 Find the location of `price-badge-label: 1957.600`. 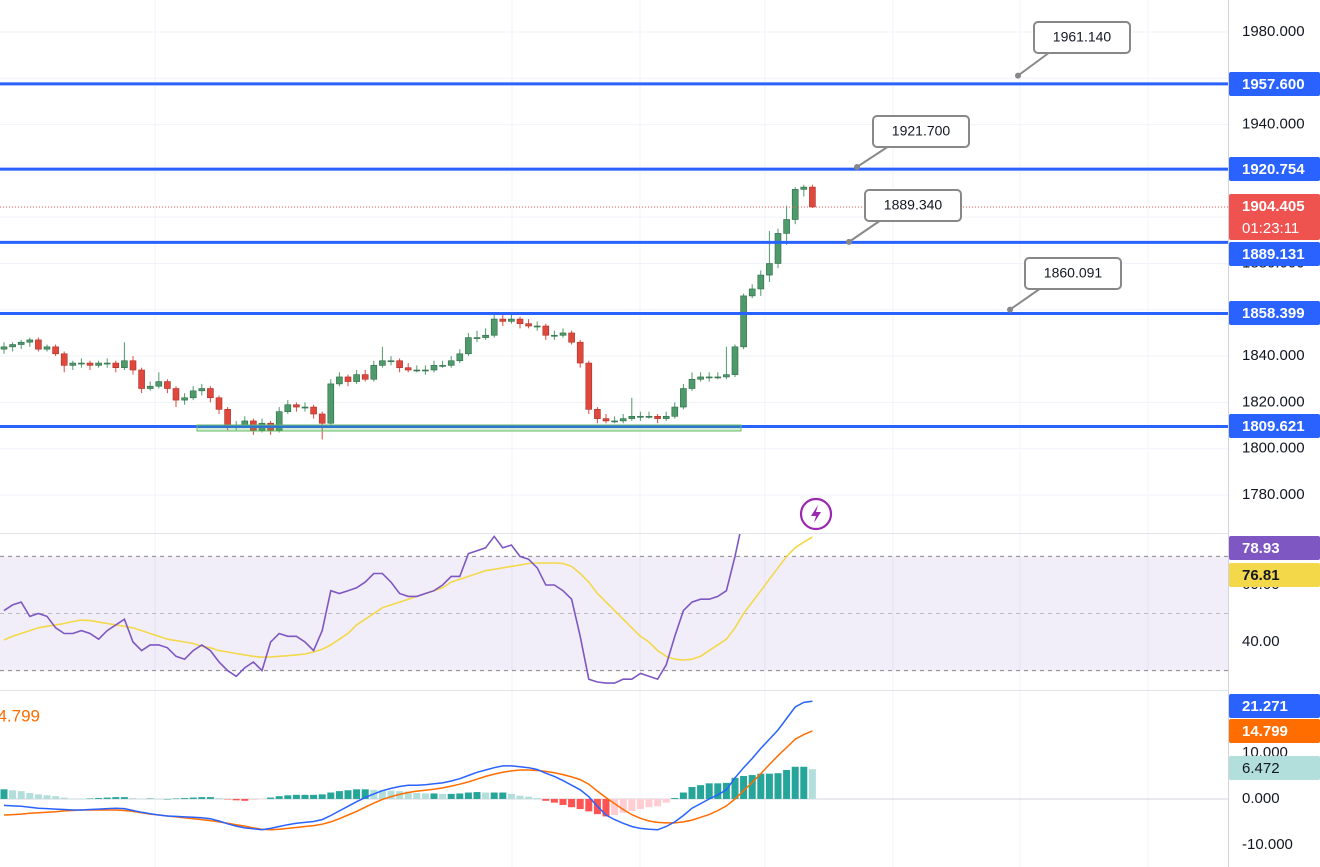

price-badge-label: 1957.600 is located at coordinates (1273, 84).